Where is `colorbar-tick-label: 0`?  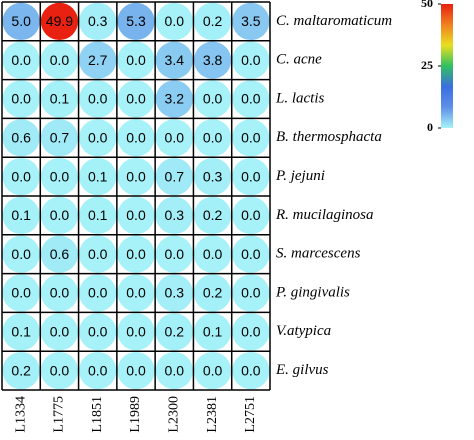
colorbar-tick-label: 0 is located at coordinates (430, 127).